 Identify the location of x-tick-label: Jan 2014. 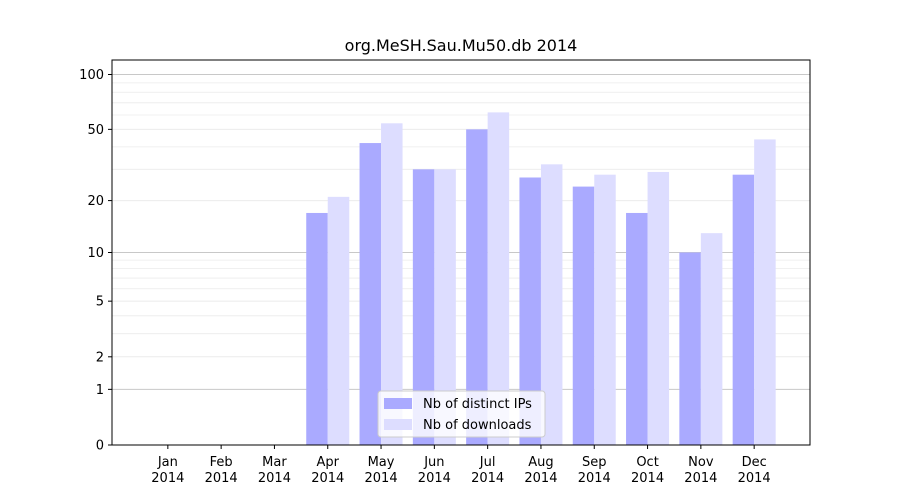
(167, 470).